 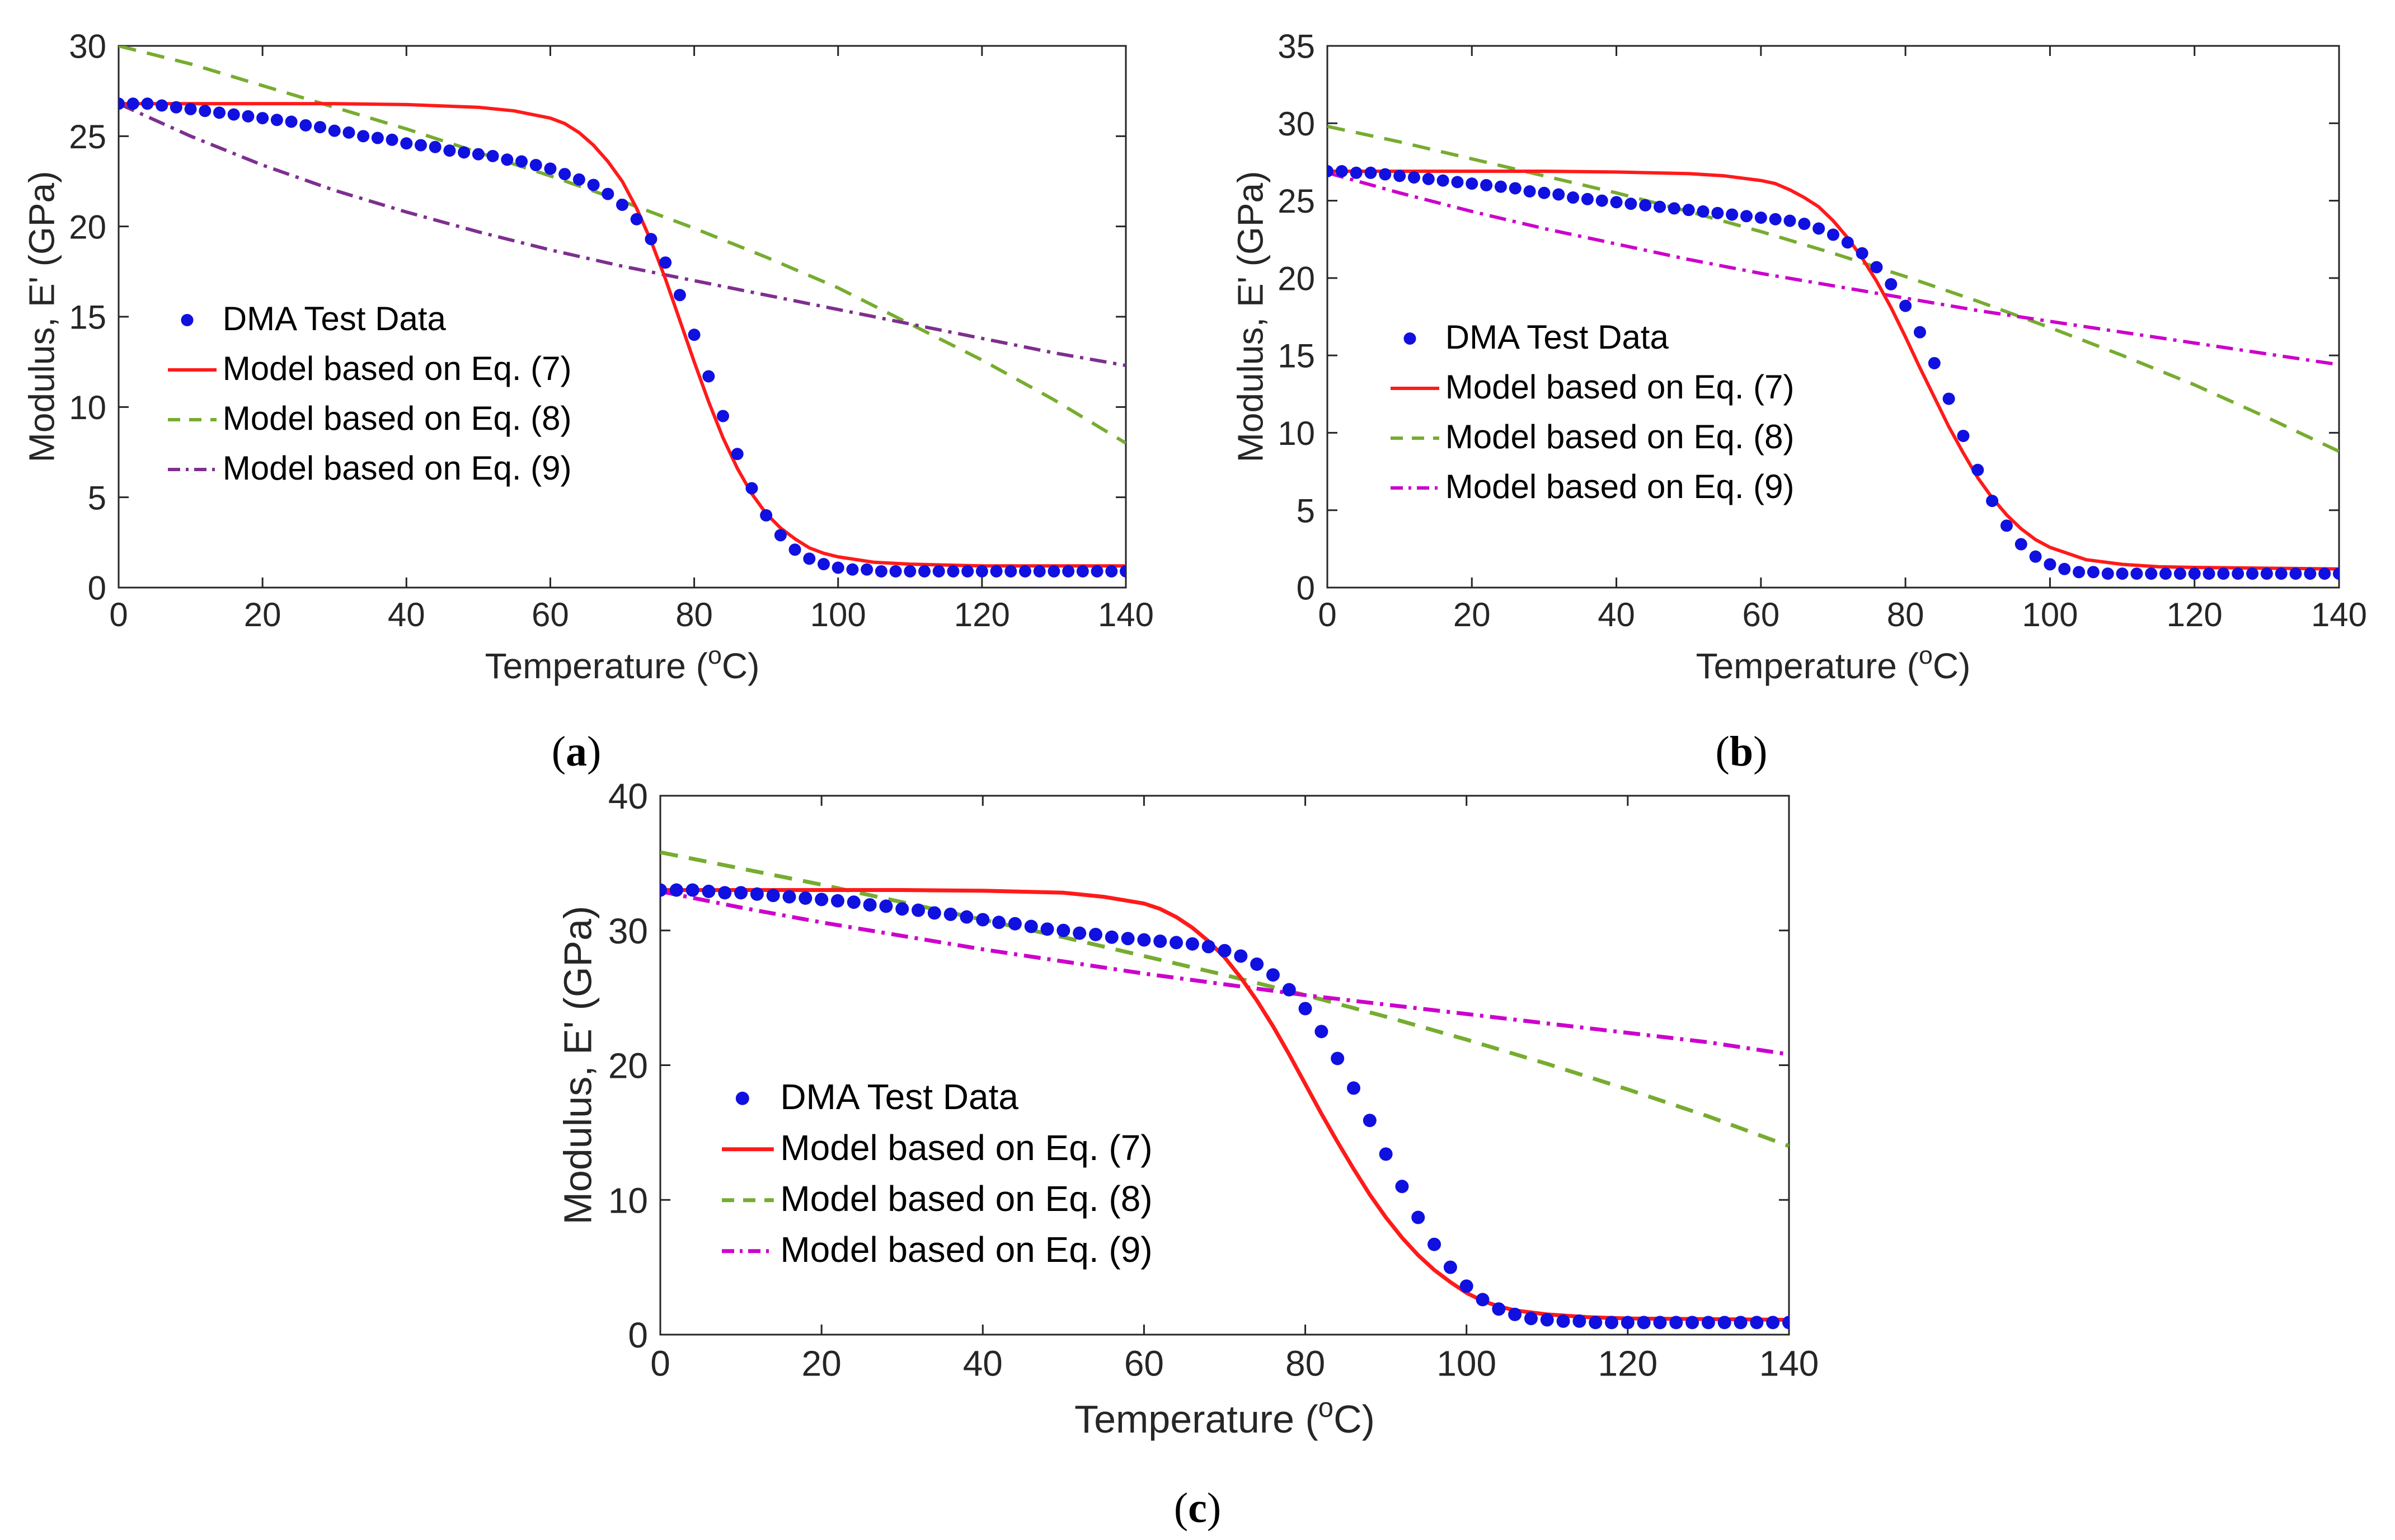 I want to click on x-axis-label: Temperature (oC), so click(x=622, y=663).